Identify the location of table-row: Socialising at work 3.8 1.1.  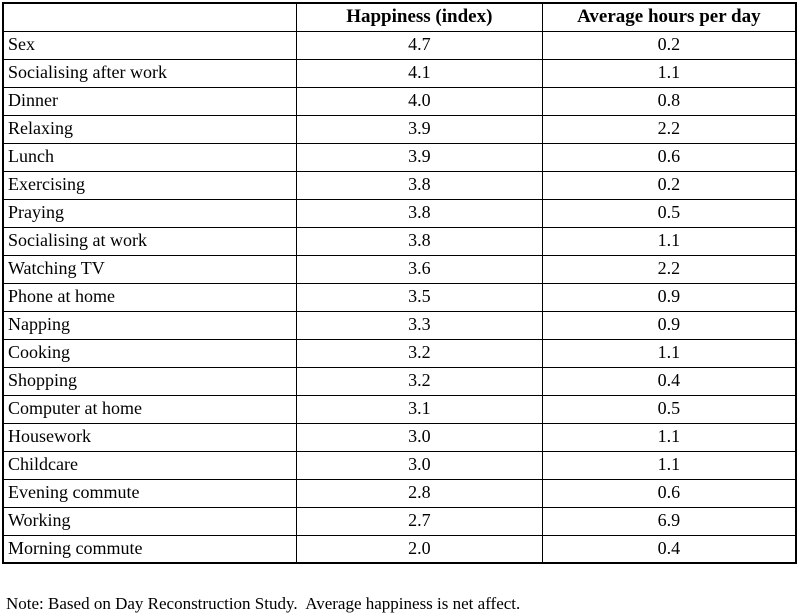
(399, 241).